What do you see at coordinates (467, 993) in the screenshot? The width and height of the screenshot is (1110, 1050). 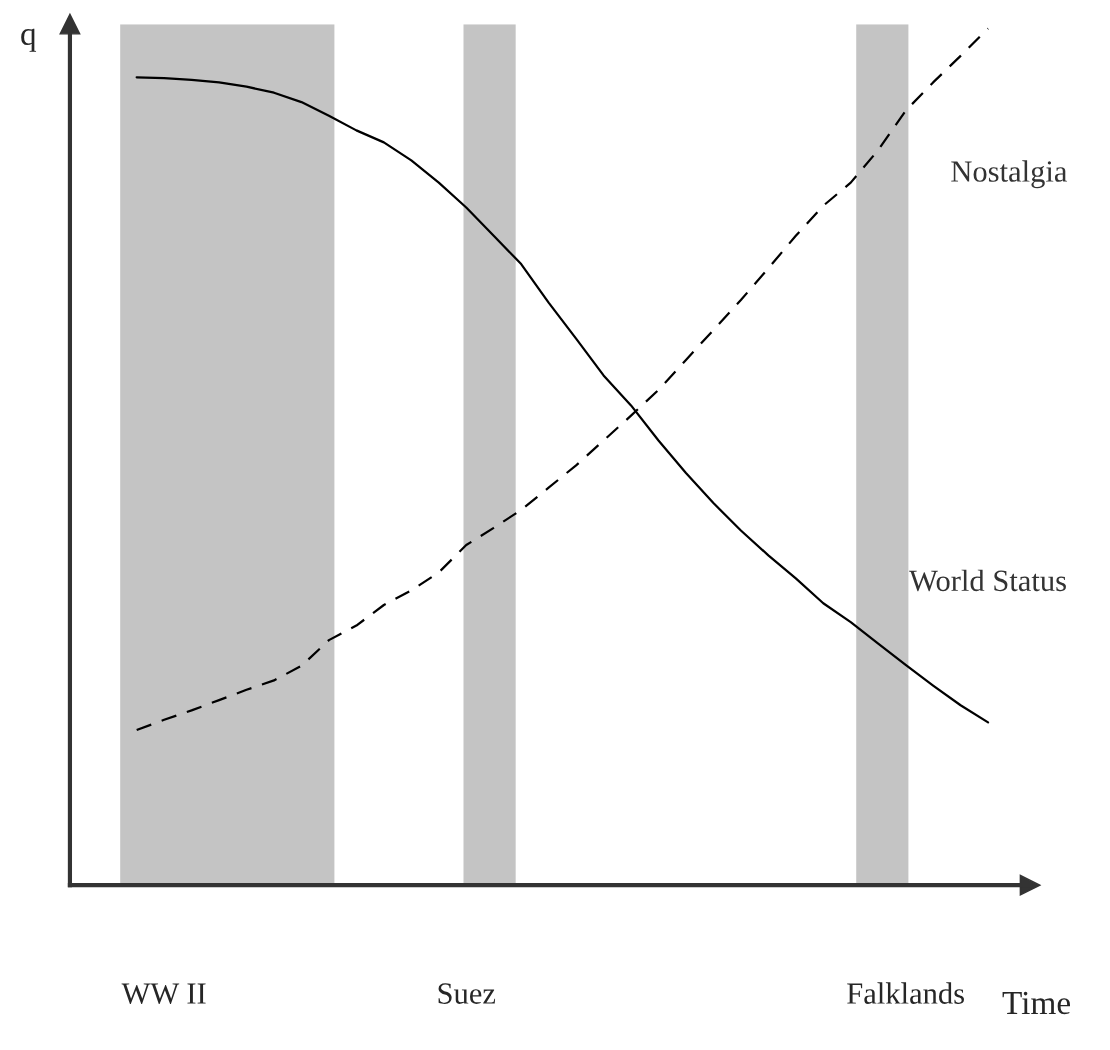 I see `x-tick-label: Suez` at bounding box center [467, 993].